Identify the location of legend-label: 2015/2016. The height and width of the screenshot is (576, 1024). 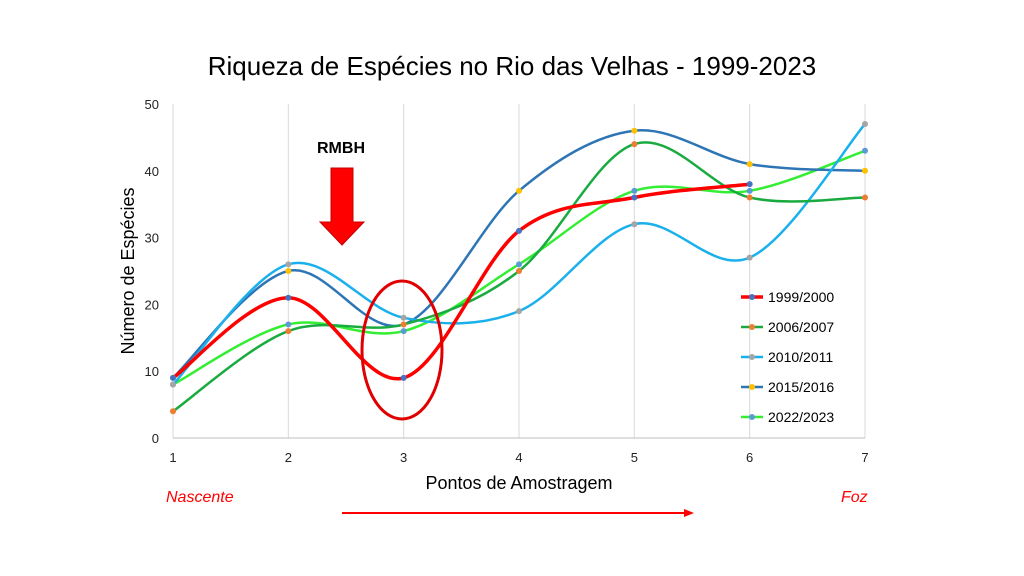
(801, 387).